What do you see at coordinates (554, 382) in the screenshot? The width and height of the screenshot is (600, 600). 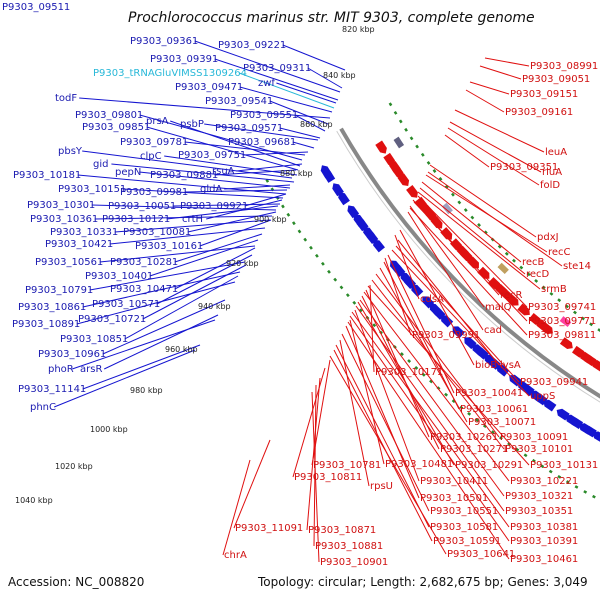 I see `reverse-gene-label: P9303_09941` at bounding box center [554, 382].